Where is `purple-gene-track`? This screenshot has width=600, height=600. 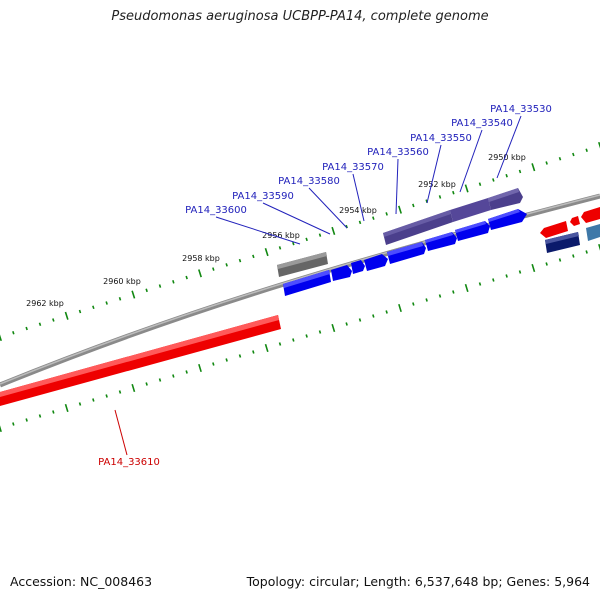 purple-gene-track is located at coordinates (453, 216).